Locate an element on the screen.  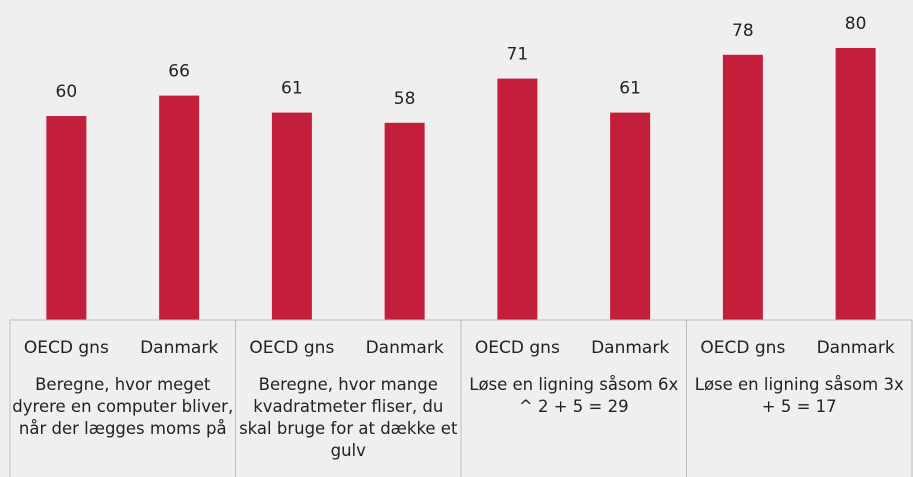
value-label: 71 is located at coordinates (518, 55).